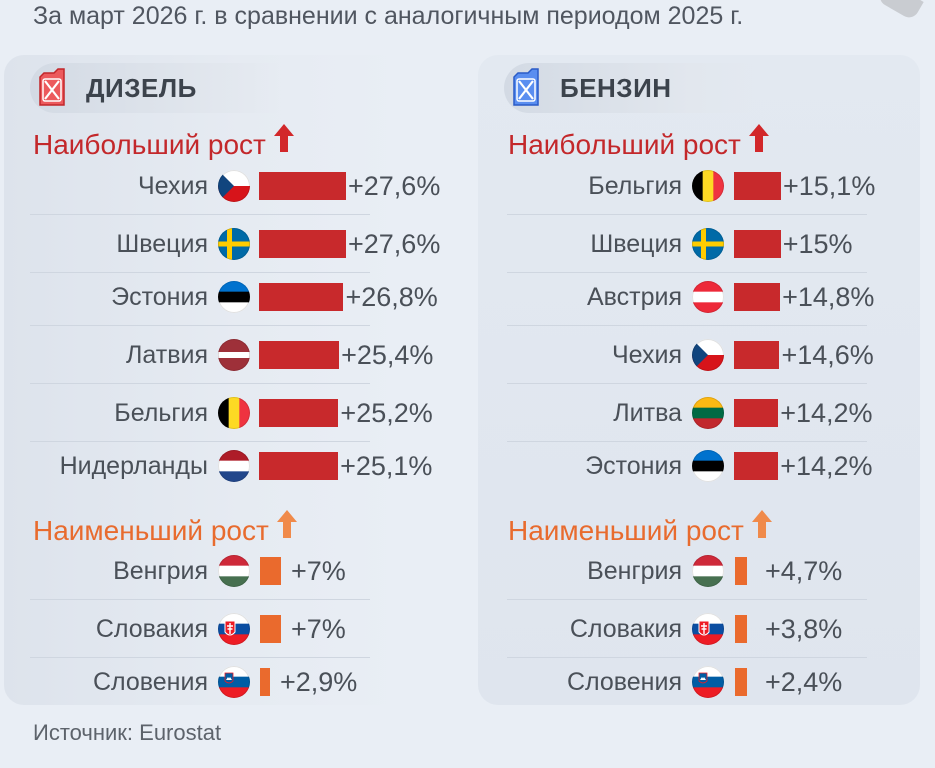 This screenshot has width=935, height=768. Describe the element at coordinates (634, 297) in the screenshot. I see `country-name: Австрия` at that location.